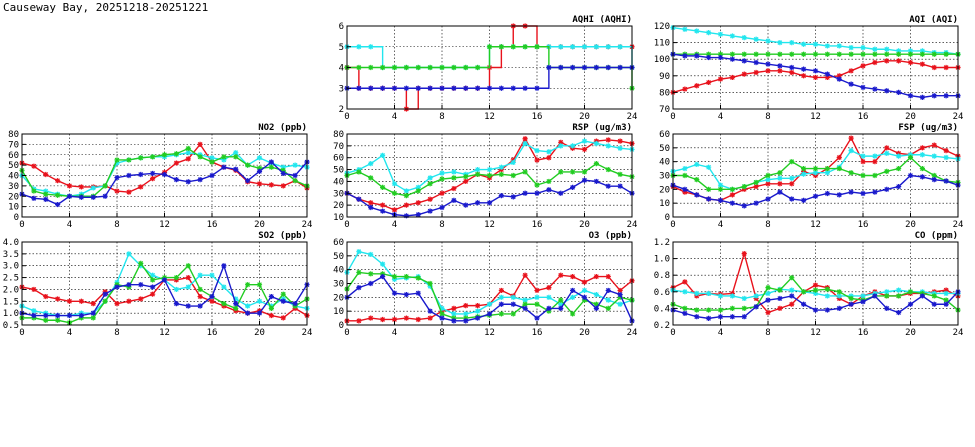  I want to click on co-x-tick-label: 8, so click(767, 333).